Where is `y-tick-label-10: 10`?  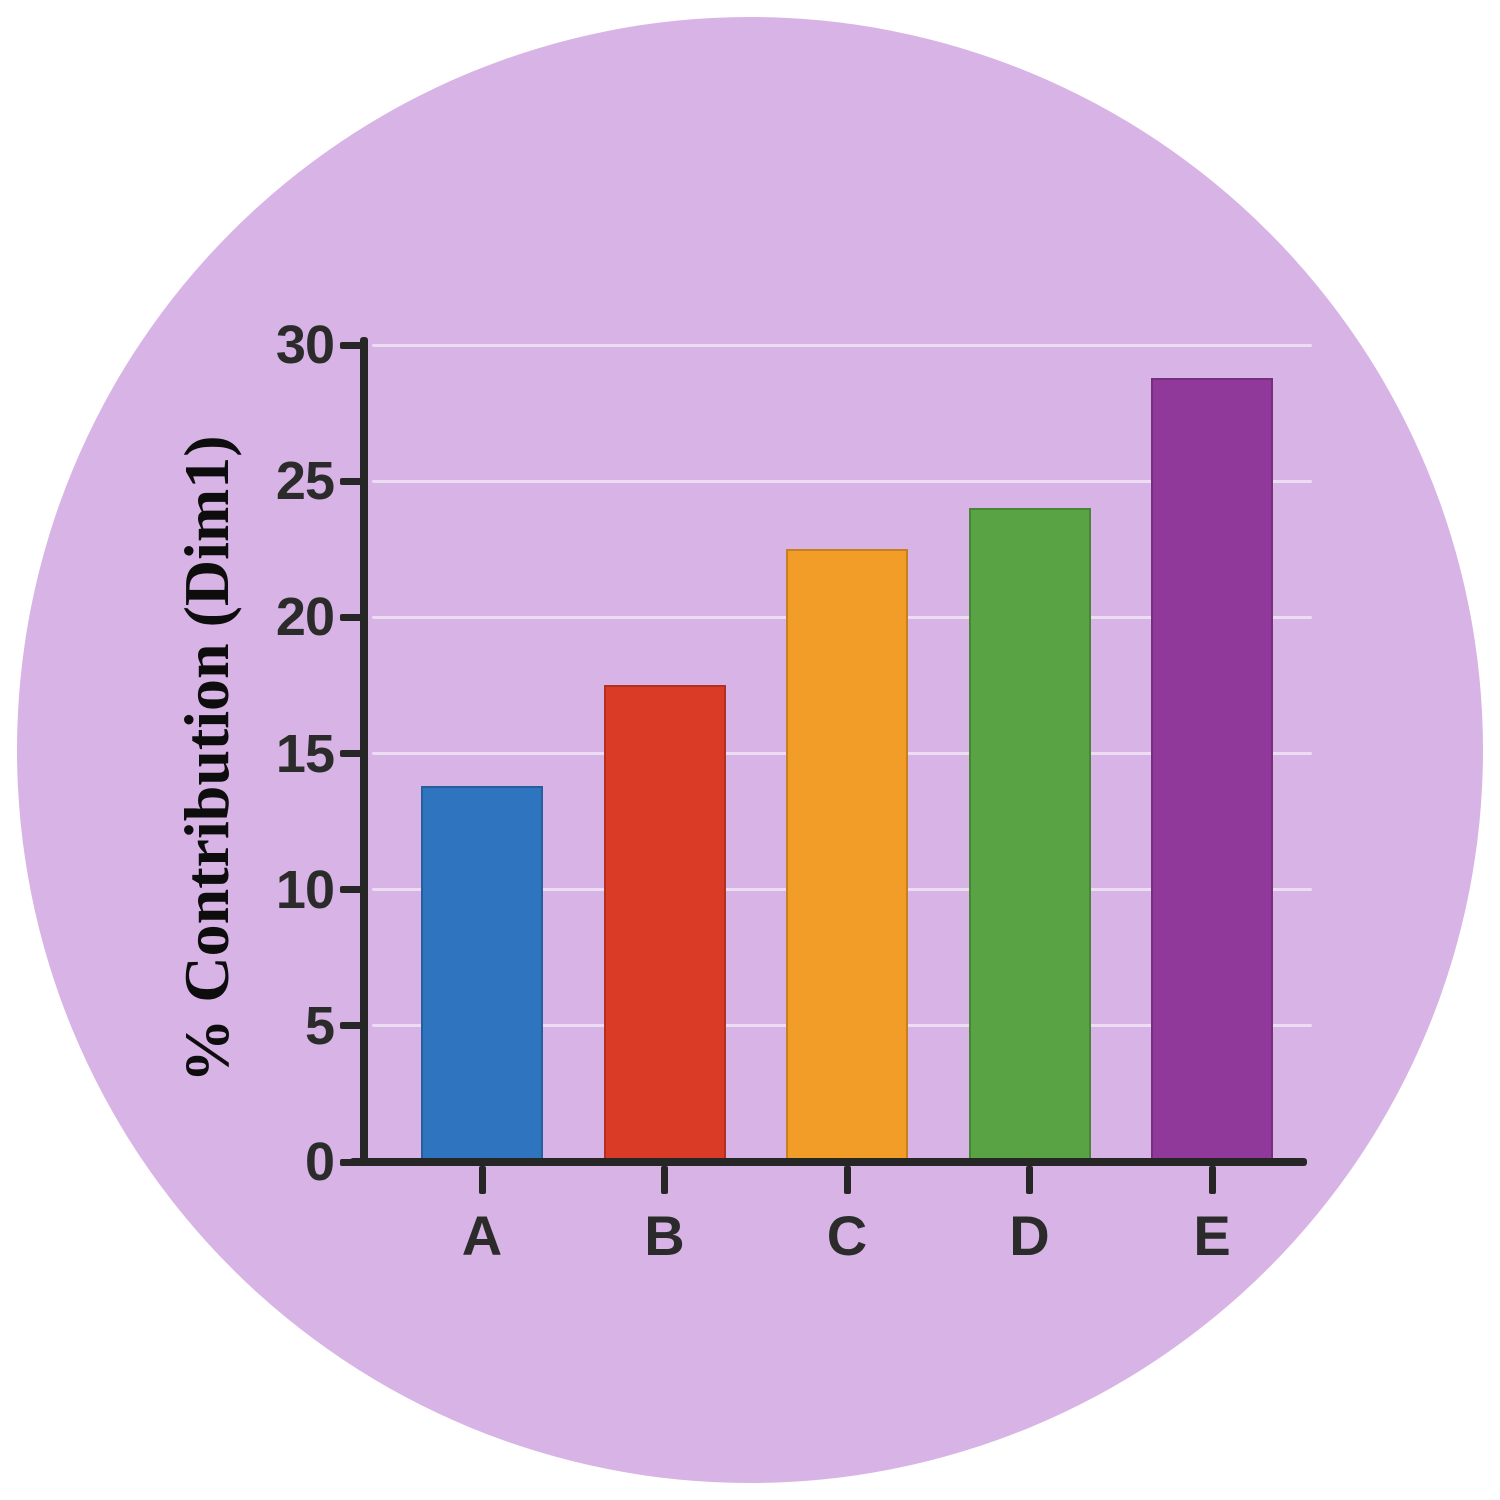 y-tick-label-10: 10 is located at coordinates (305, 889).